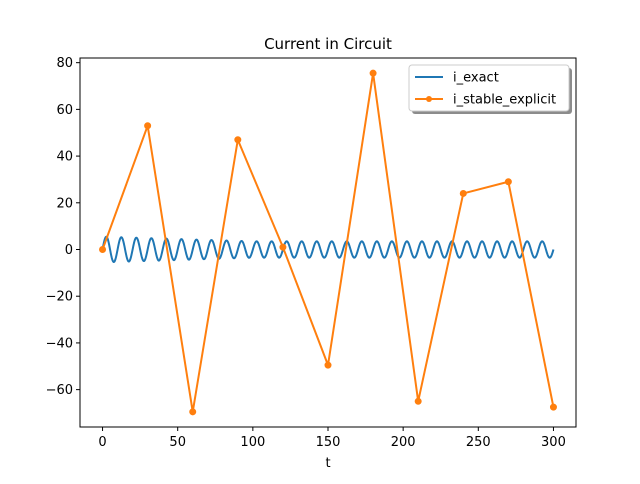  I want to click on x-tick-label: 150, so click(328, 442).